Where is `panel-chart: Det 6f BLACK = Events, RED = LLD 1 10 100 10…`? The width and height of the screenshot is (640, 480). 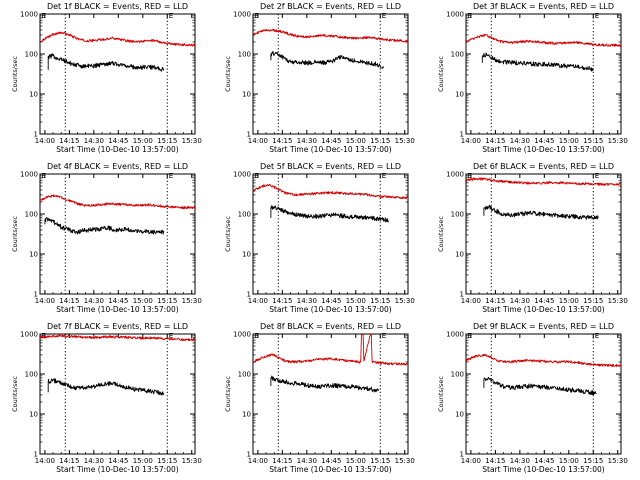
panel-chart: Det 6f BLACK = Events, RED = LLD 1 10 100 10… is located at coordinates (532, 238).